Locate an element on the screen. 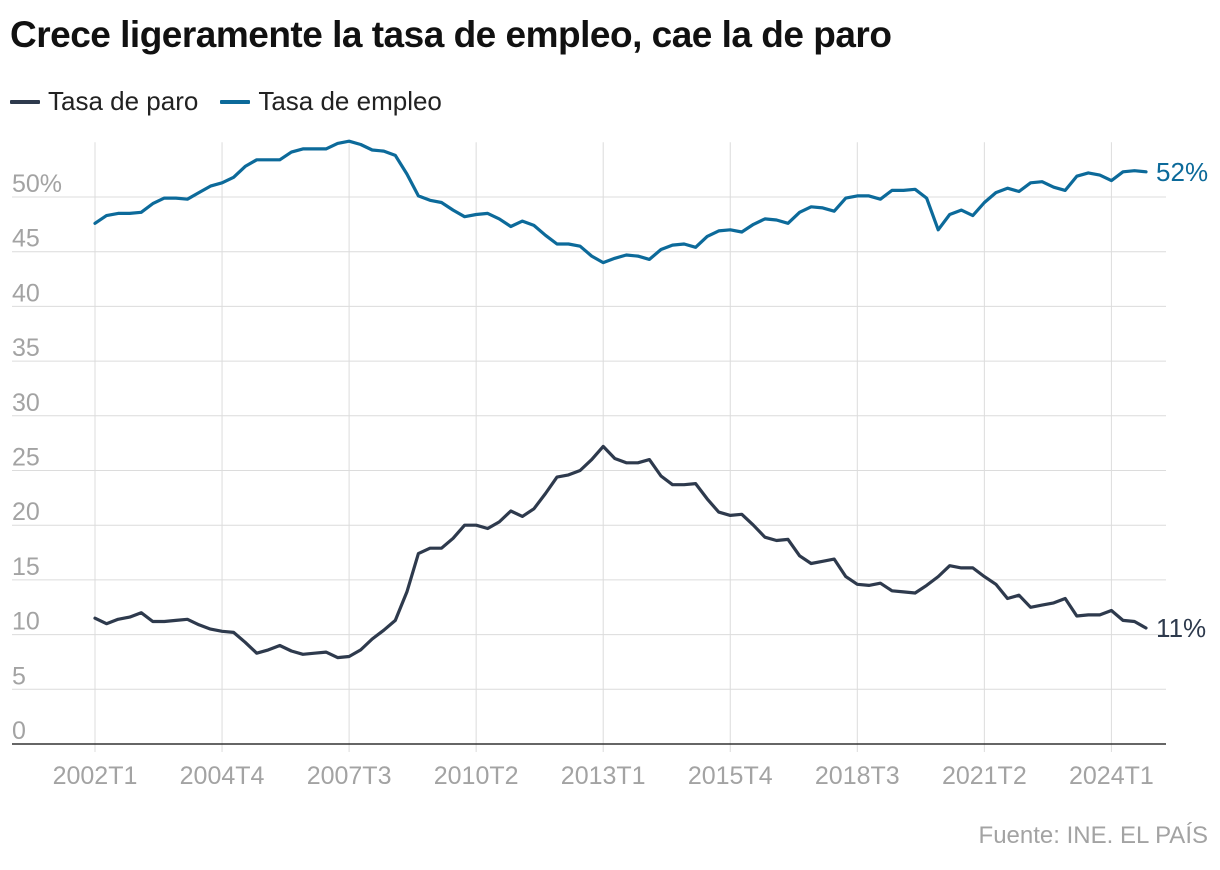 The height and width of the screenshot is (870, 1220). series-line-empleo is located at coordinates (620, 202).